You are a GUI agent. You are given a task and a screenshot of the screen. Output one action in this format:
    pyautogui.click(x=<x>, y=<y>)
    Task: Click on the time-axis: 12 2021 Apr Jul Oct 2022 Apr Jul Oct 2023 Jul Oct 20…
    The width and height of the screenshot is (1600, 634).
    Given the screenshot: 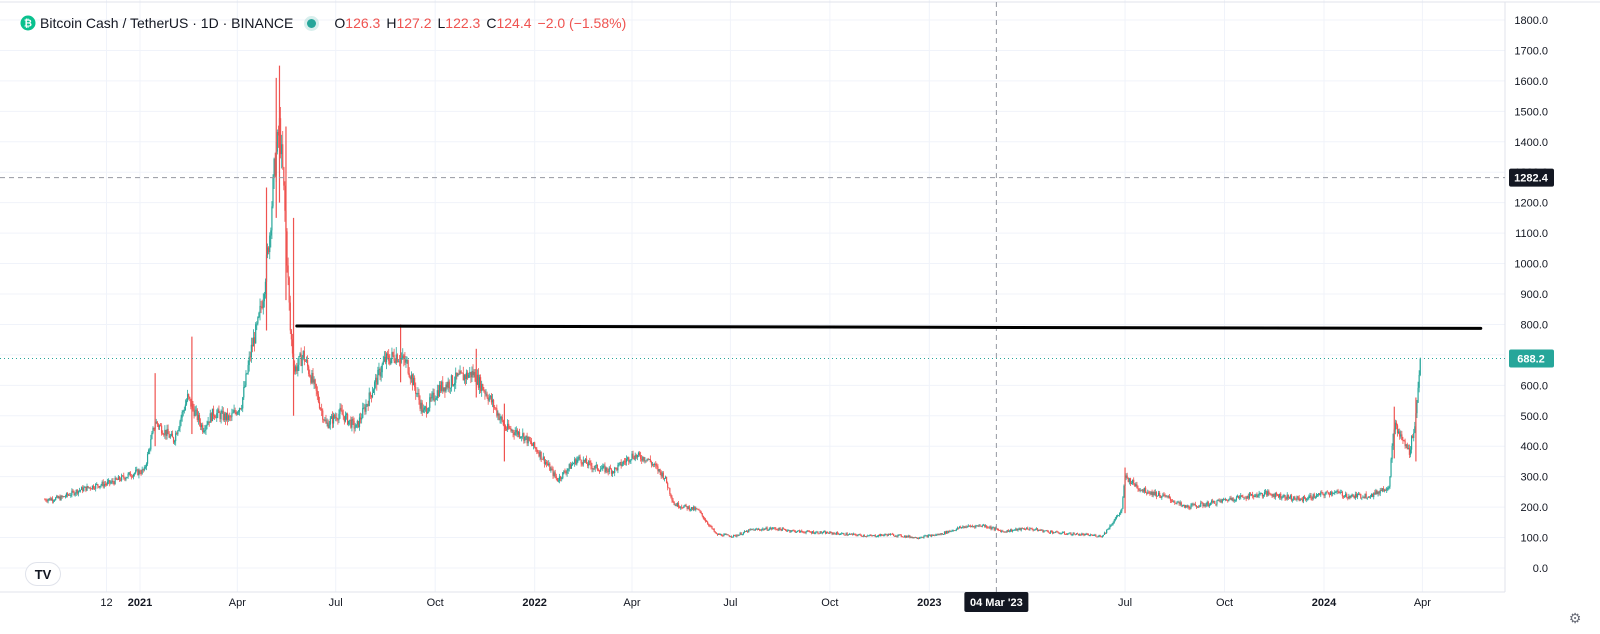 What is the action you would take?
    pyautogui.click(x=765, y=602)
    